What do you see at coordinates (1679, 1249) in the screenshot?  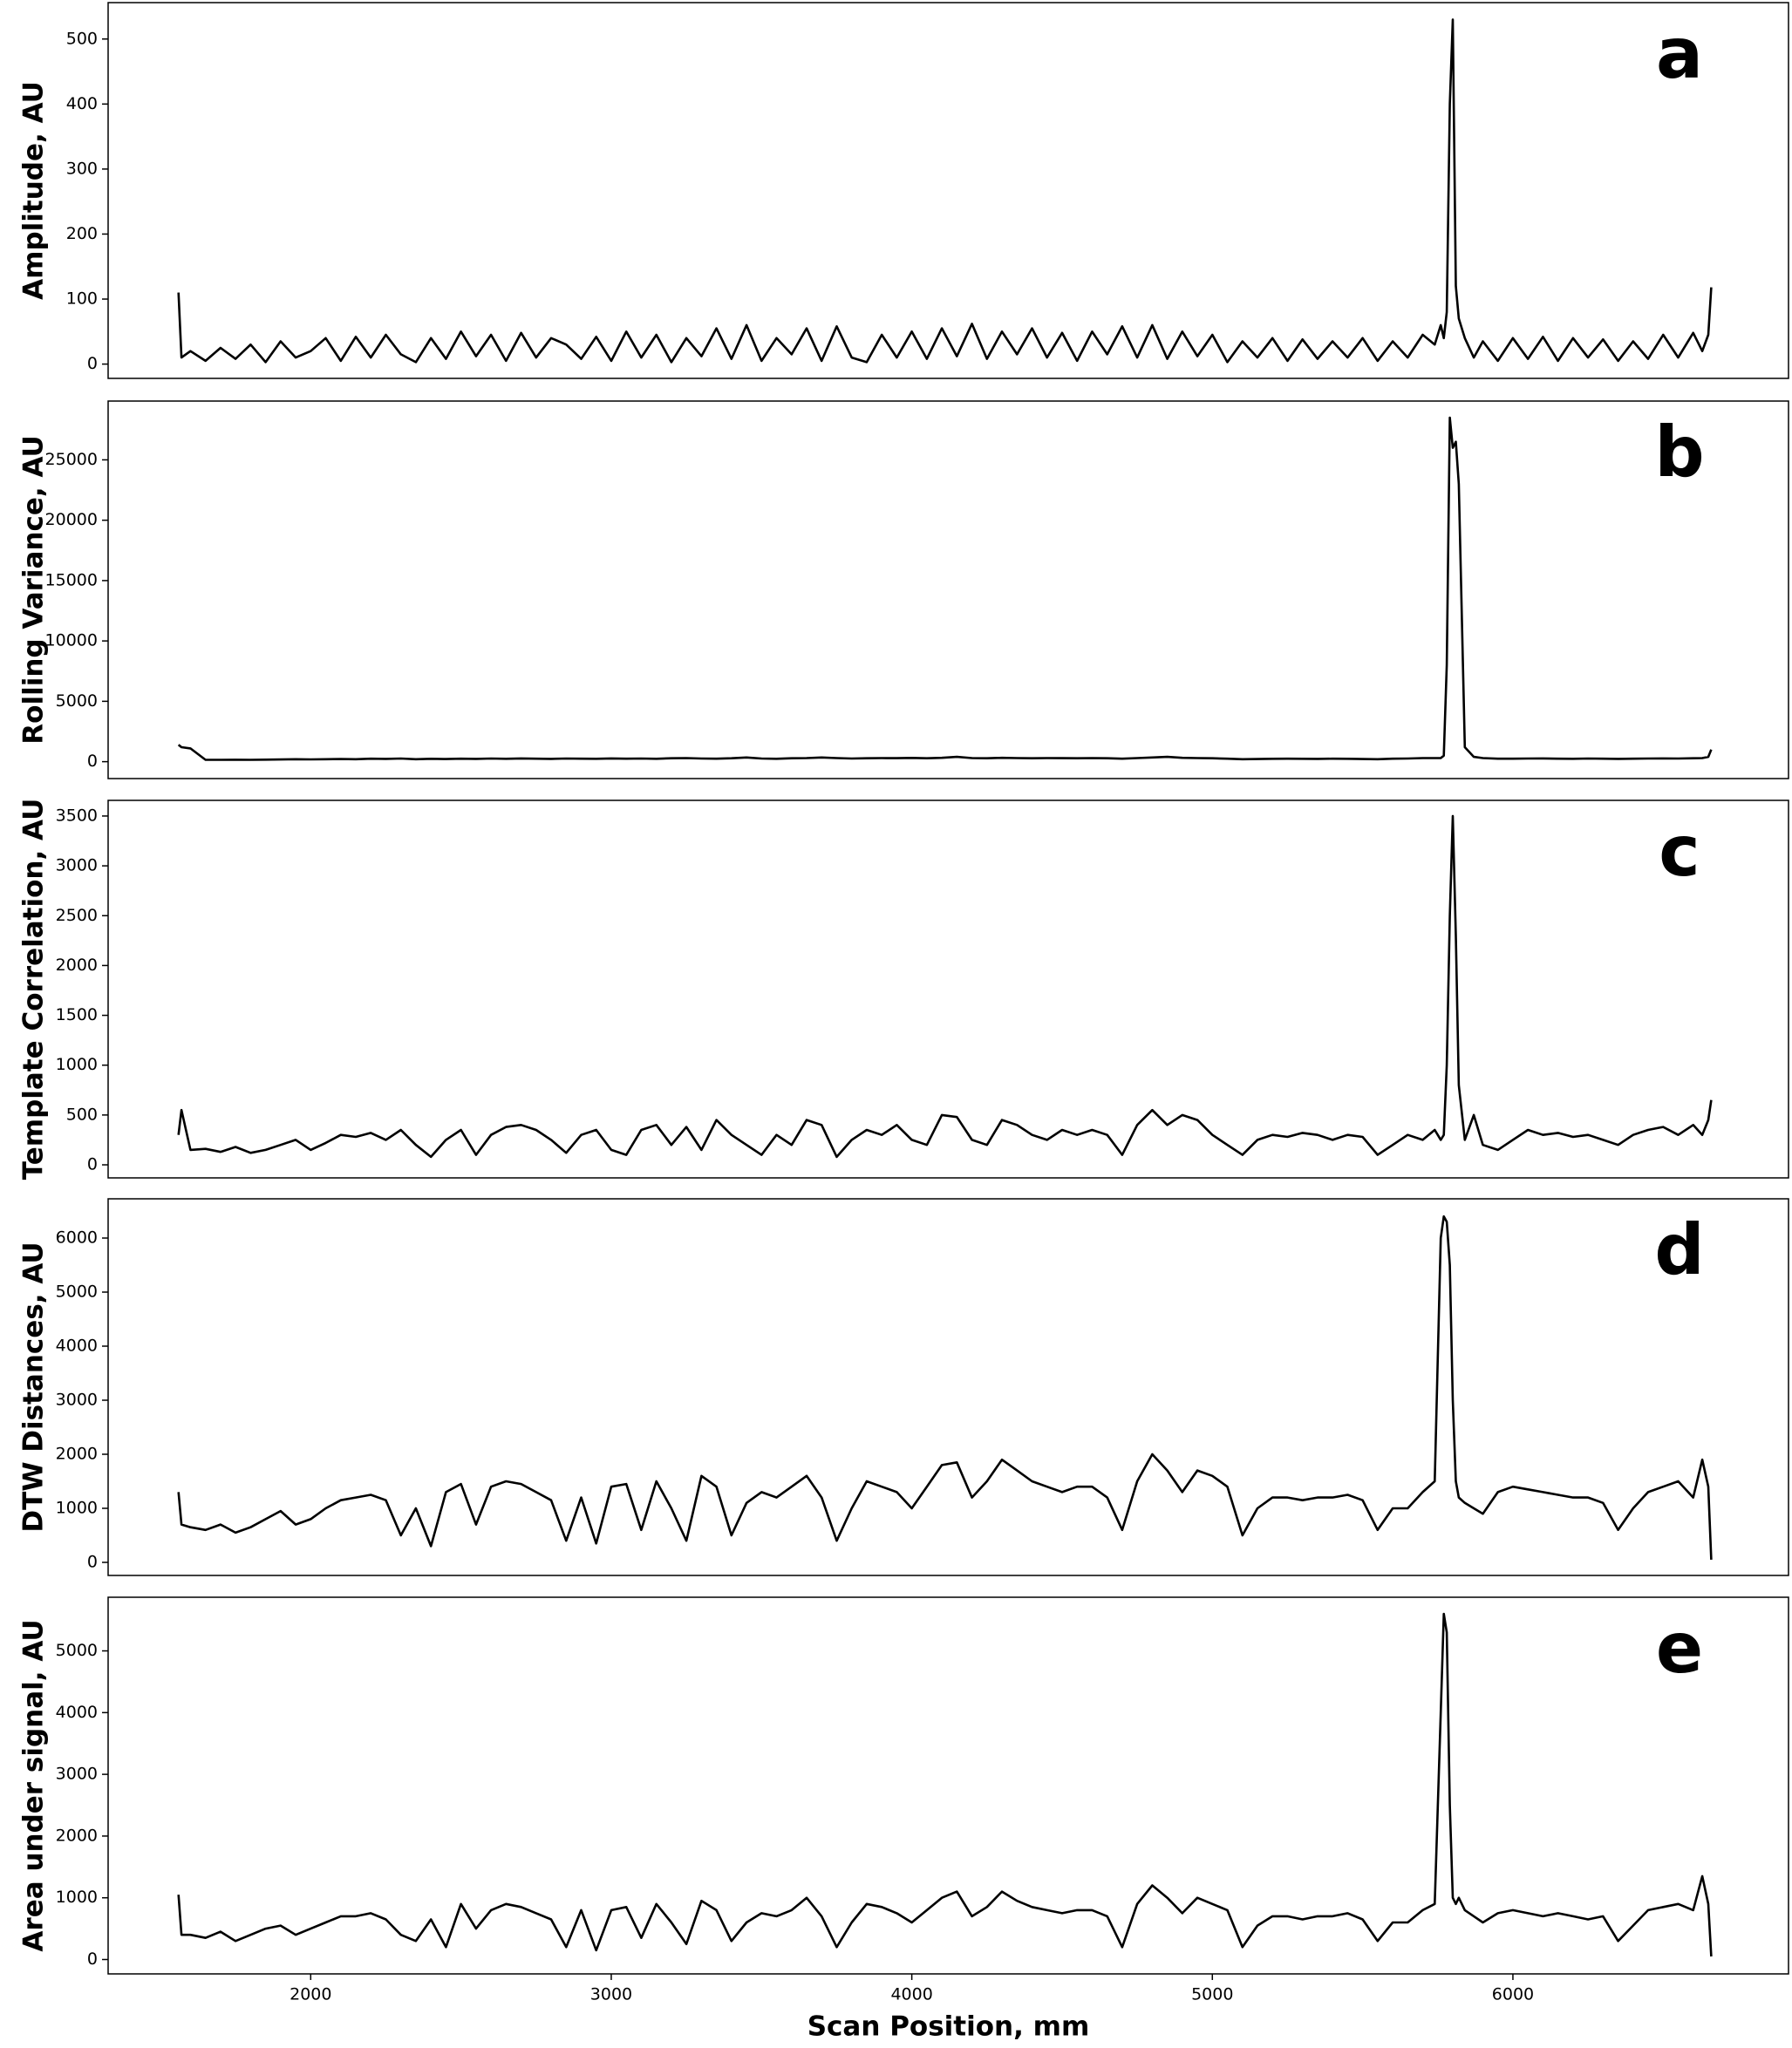 I see `panel-letter: d` at bounding box center [1679, 1249].